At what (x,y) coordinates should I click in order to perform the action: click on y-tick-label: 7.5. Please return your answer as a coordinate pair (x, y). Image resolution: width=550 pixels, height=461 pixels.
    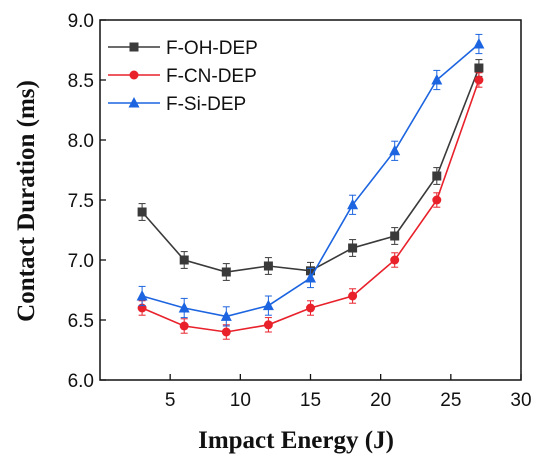
    Looking at the image, I should click on (81, 201).